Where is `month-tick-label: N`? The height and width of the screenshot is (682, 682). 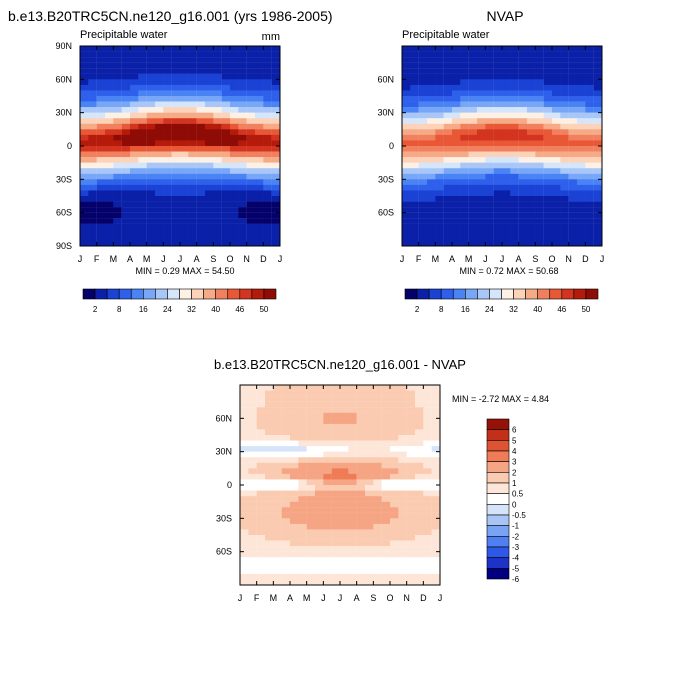
month-tick-label: N is located at coordinates (246, 259).